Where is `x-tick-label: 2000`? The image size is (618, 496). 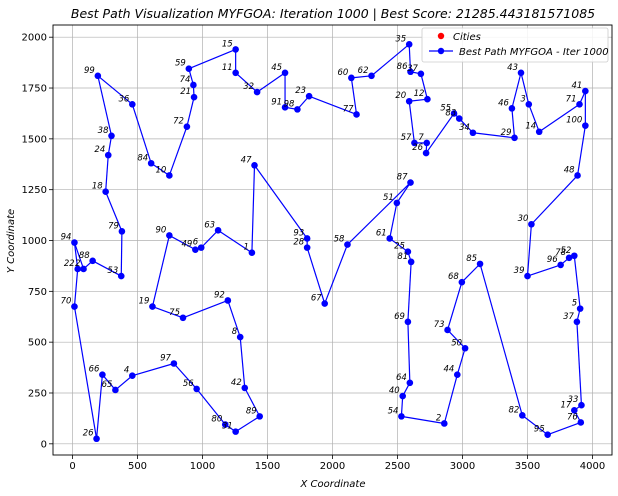 x-tick-label: 2000 is located at coordinates (332, 466).